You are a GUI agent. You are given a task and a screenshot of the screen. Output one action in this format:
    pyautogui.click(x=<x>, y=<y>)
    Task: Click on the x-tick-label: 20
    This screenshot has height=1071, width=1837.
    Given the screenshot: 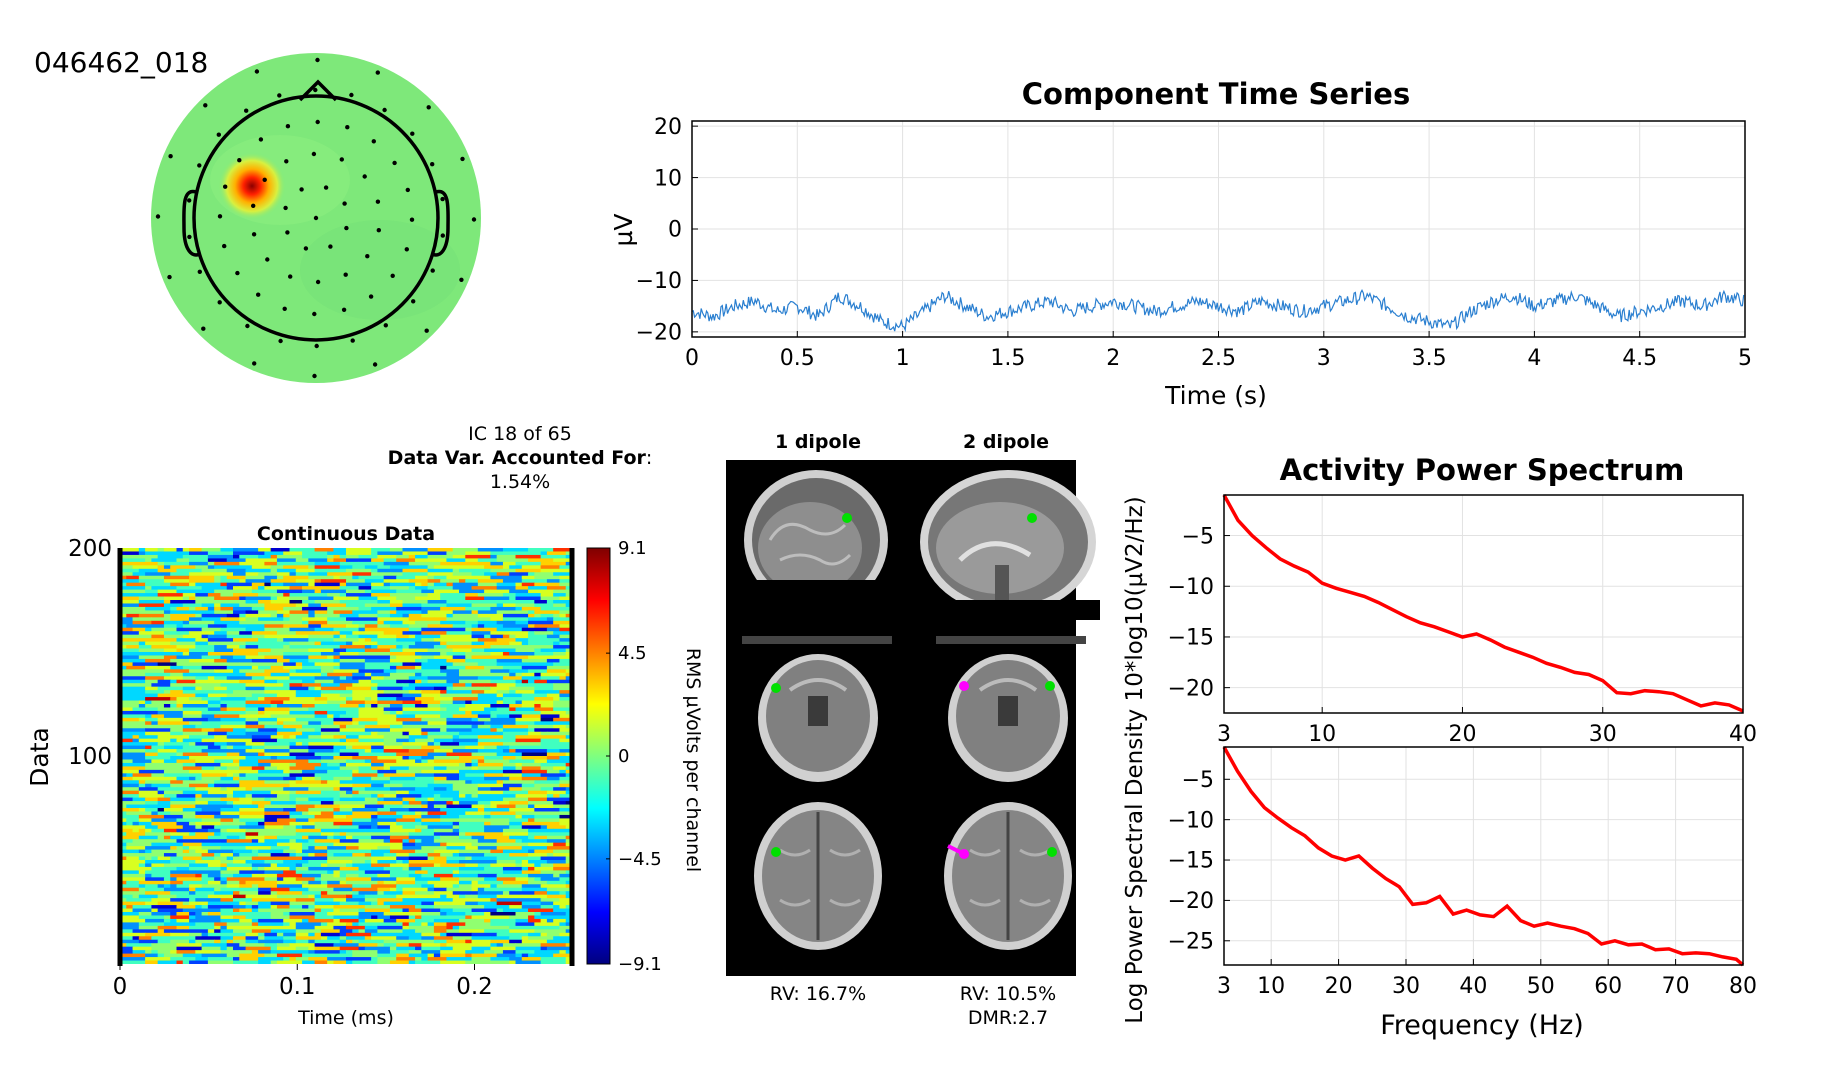 What is the action you would take?
    pyautogui.click(x=1339, y=986)
    